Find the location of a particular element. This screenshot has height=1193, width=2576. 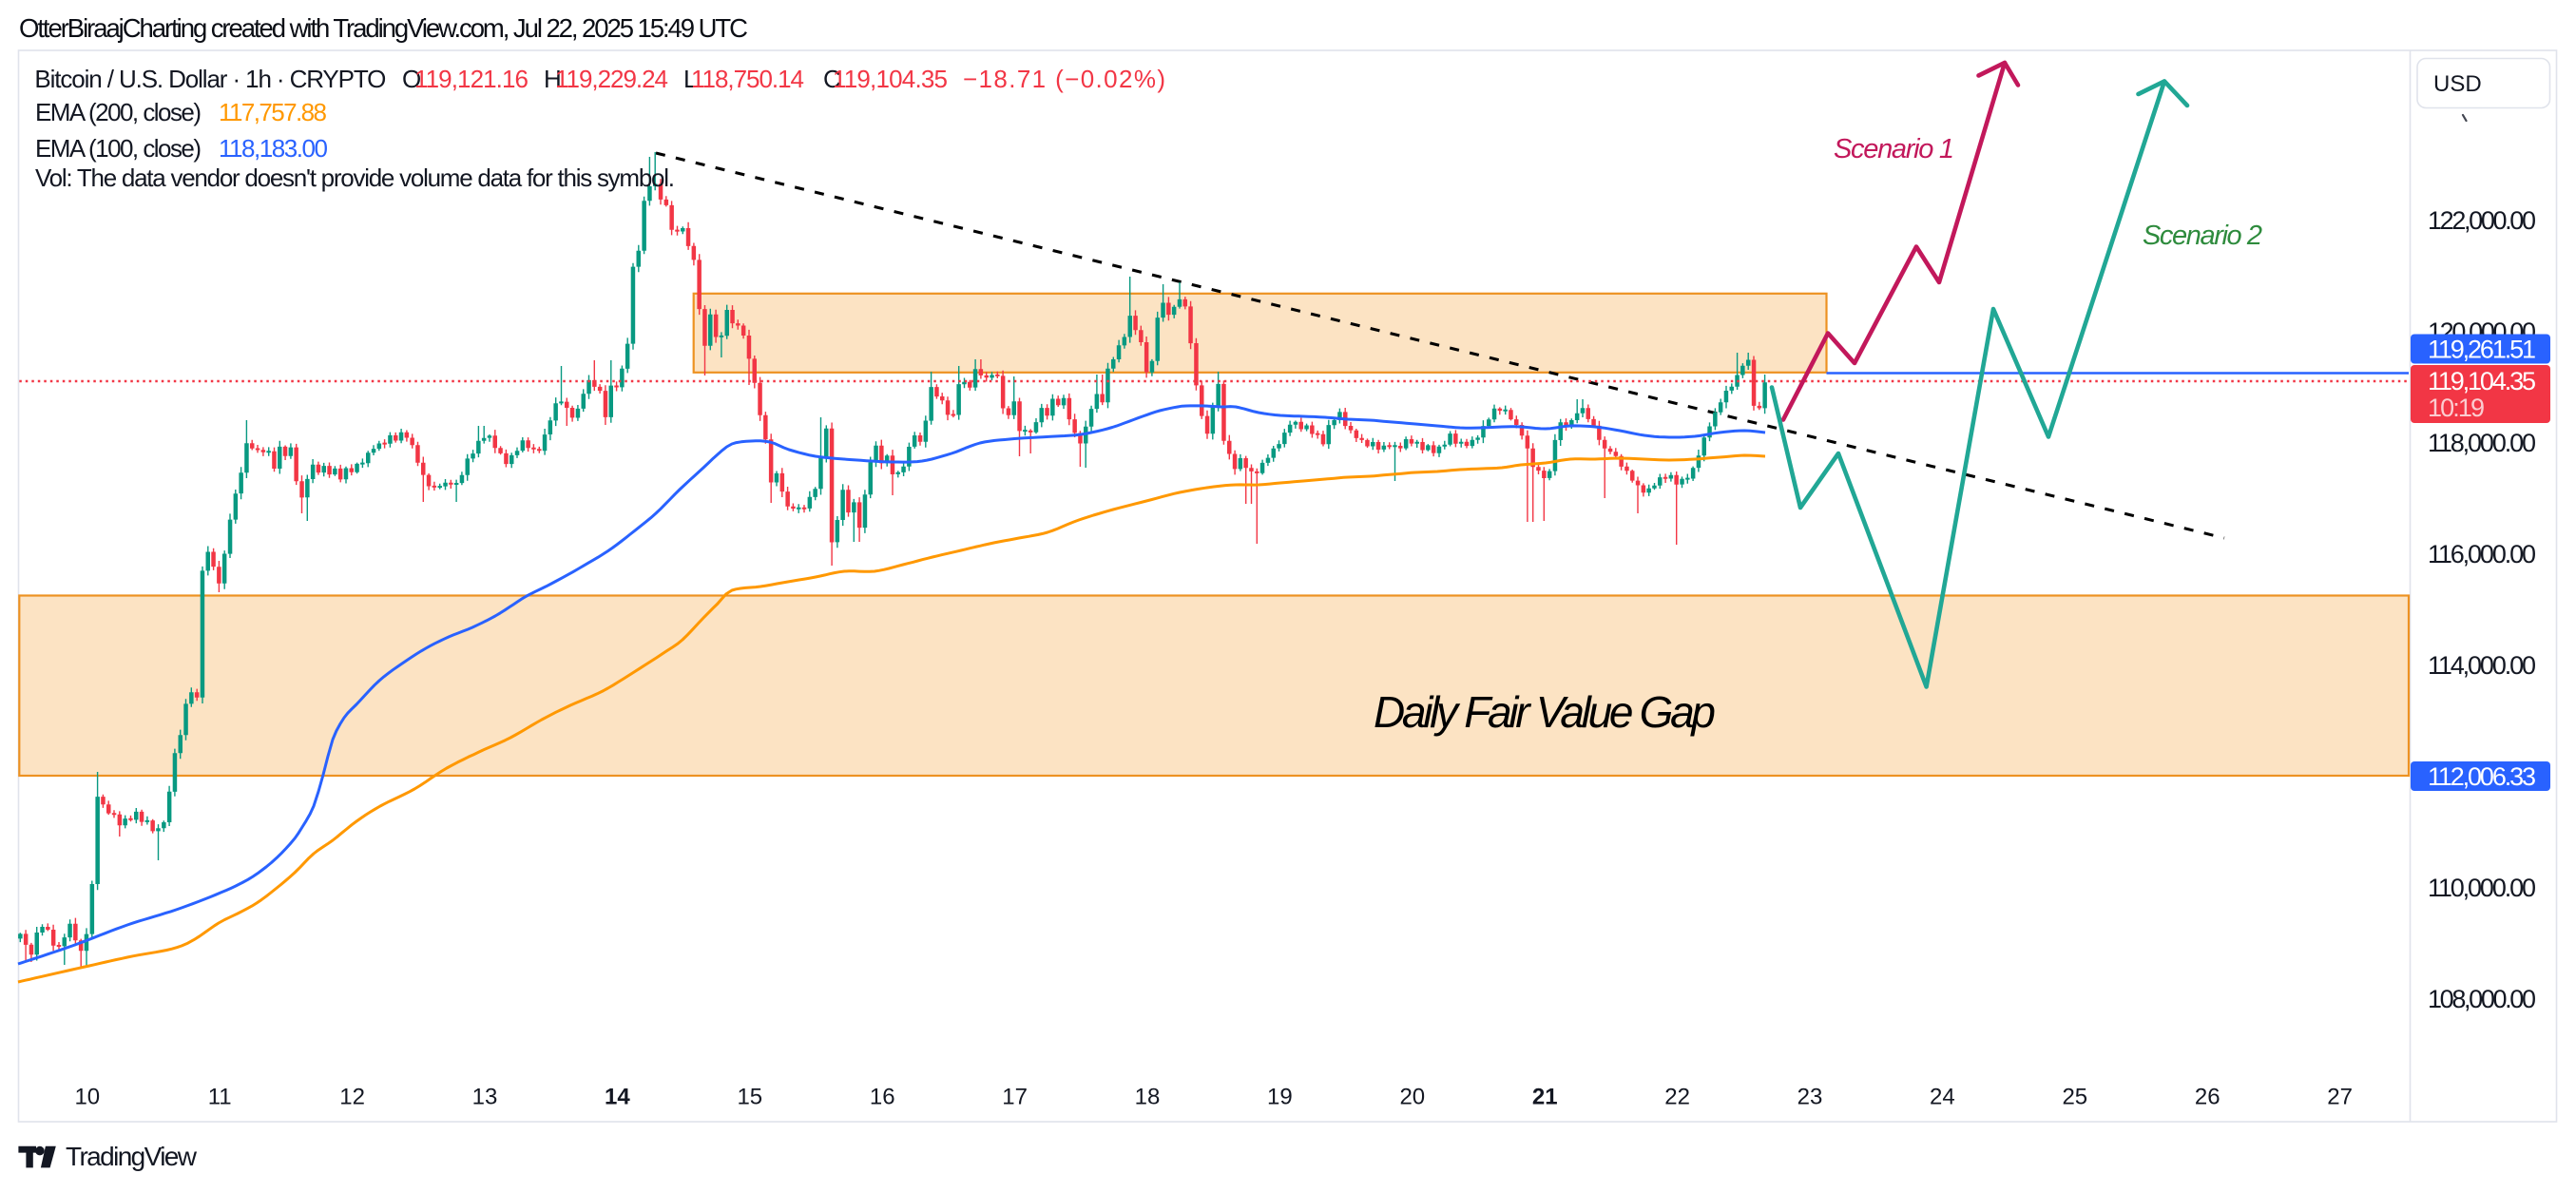

svg-text: 14 is located at coordinates (618, 1097).